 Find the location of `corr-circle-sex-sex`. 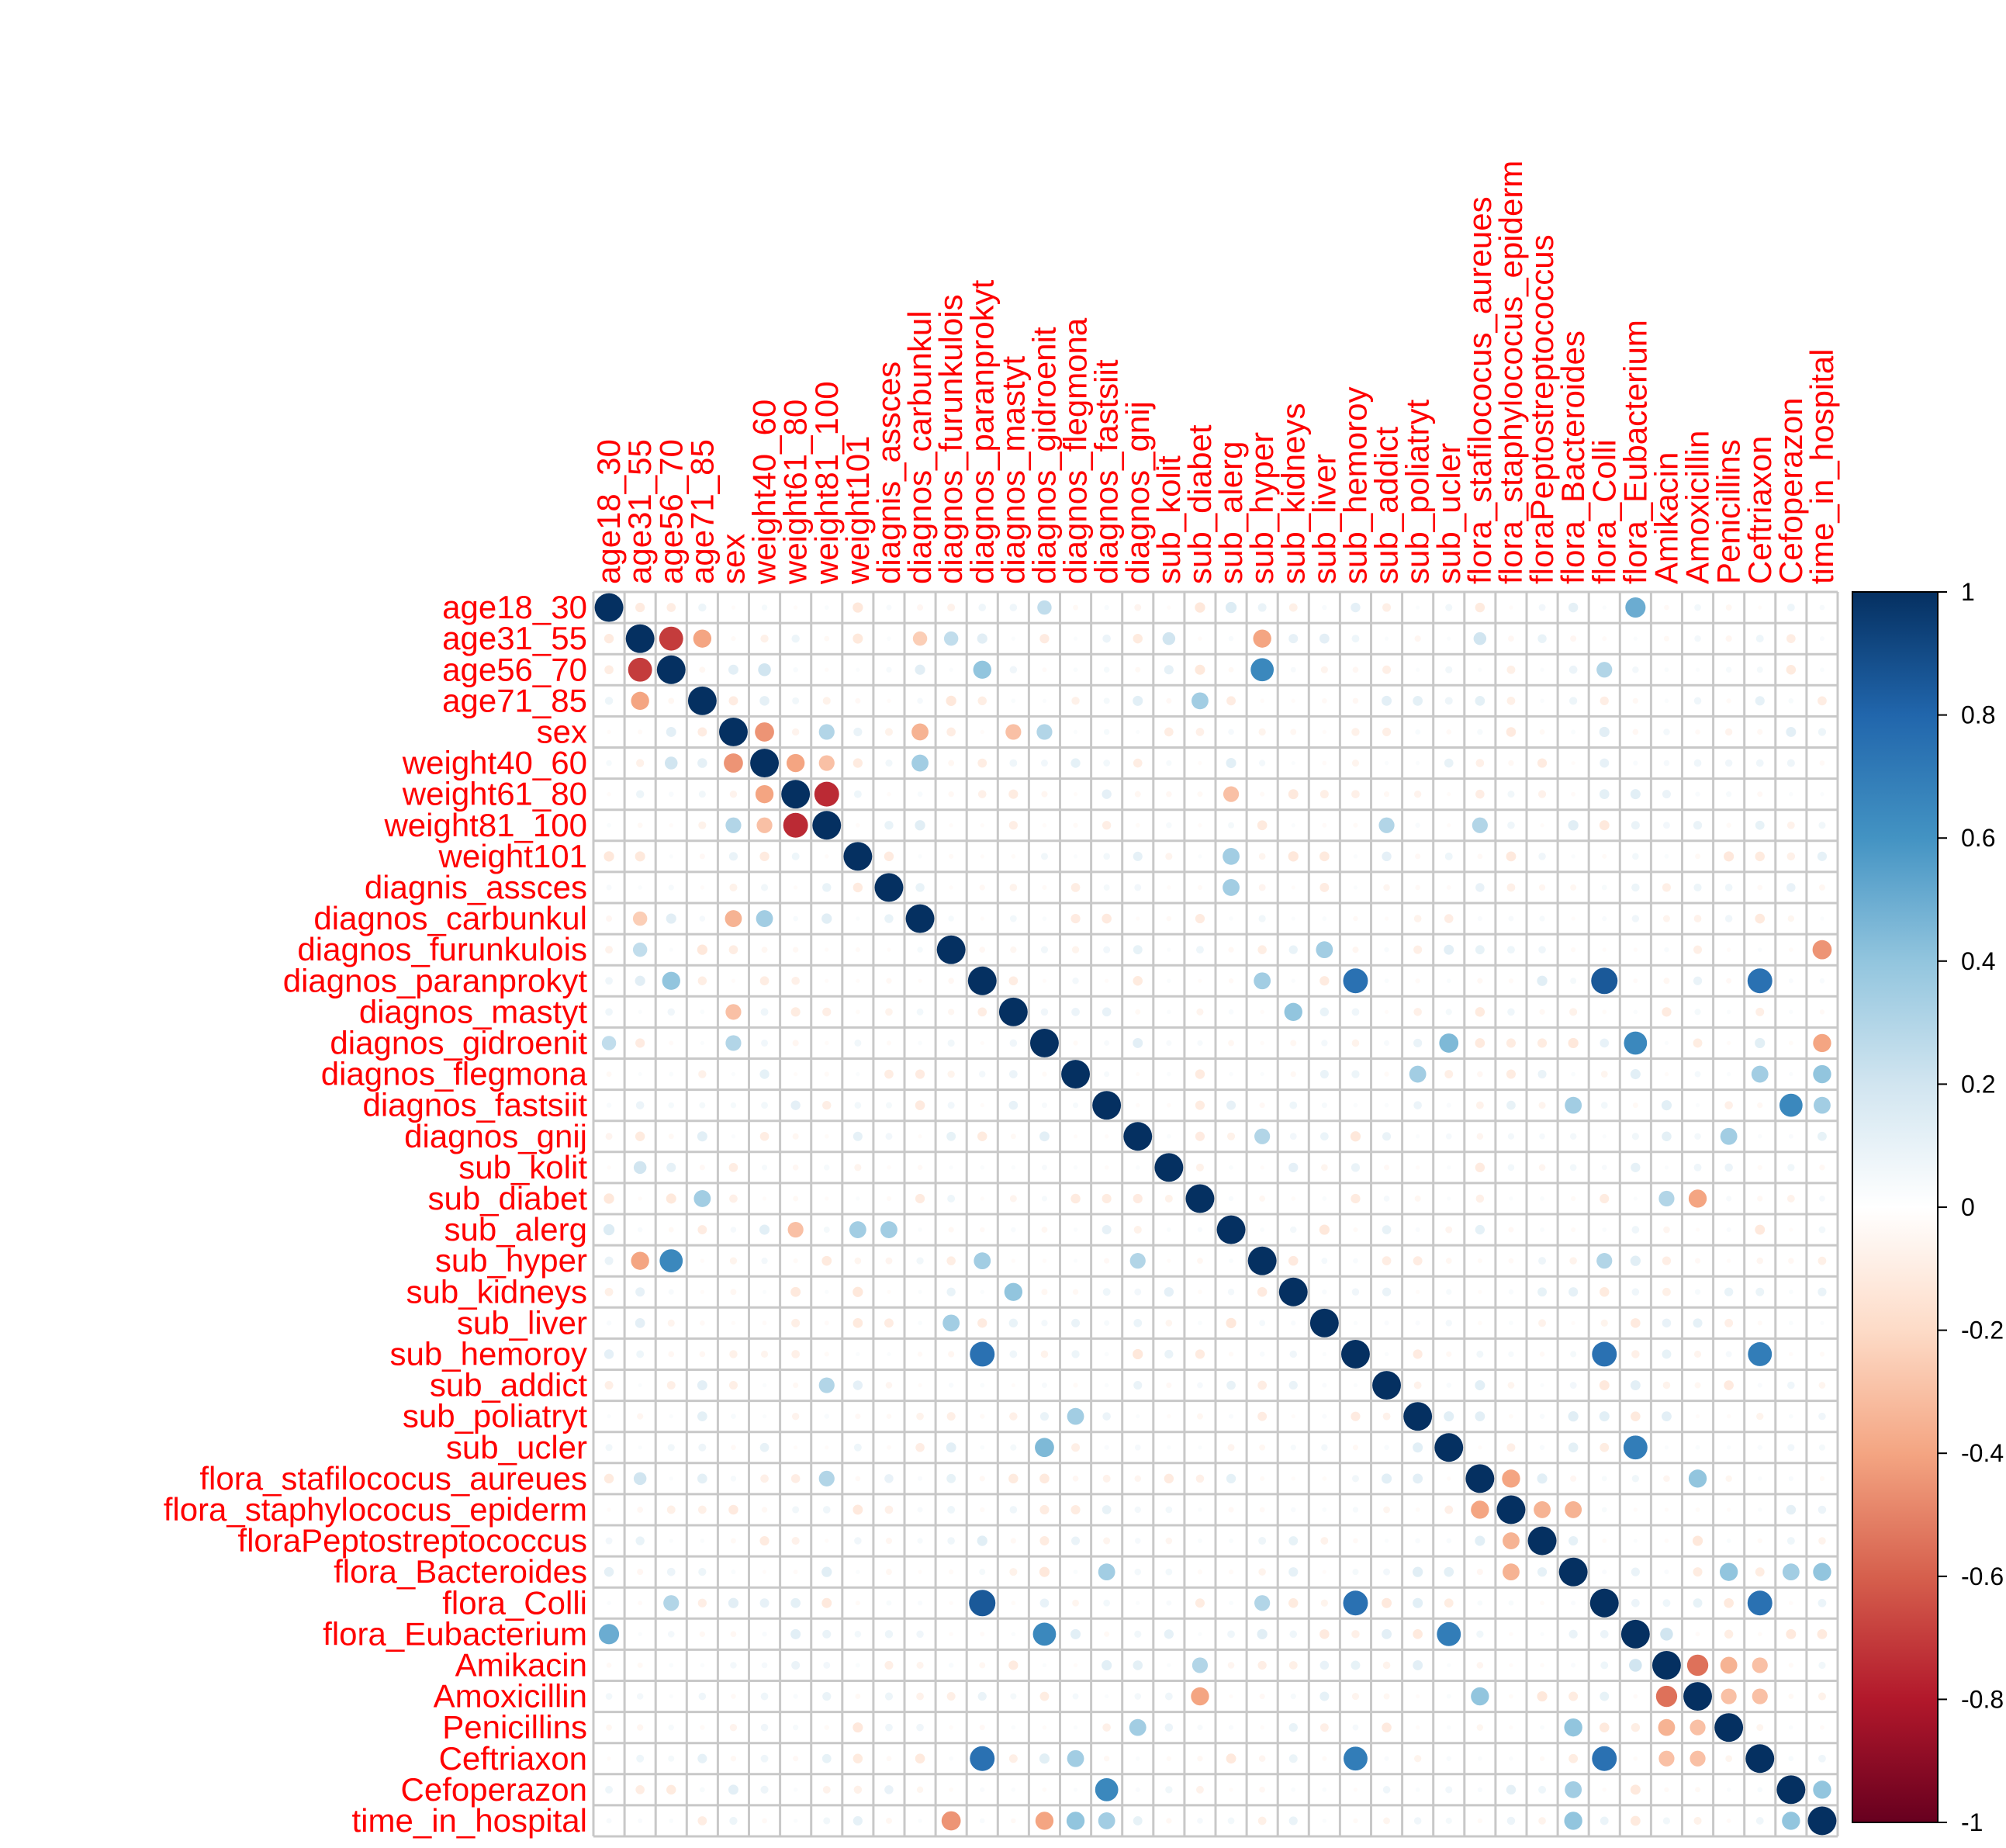

corr-circle-sex-sex is located at coordinates (733, 732).